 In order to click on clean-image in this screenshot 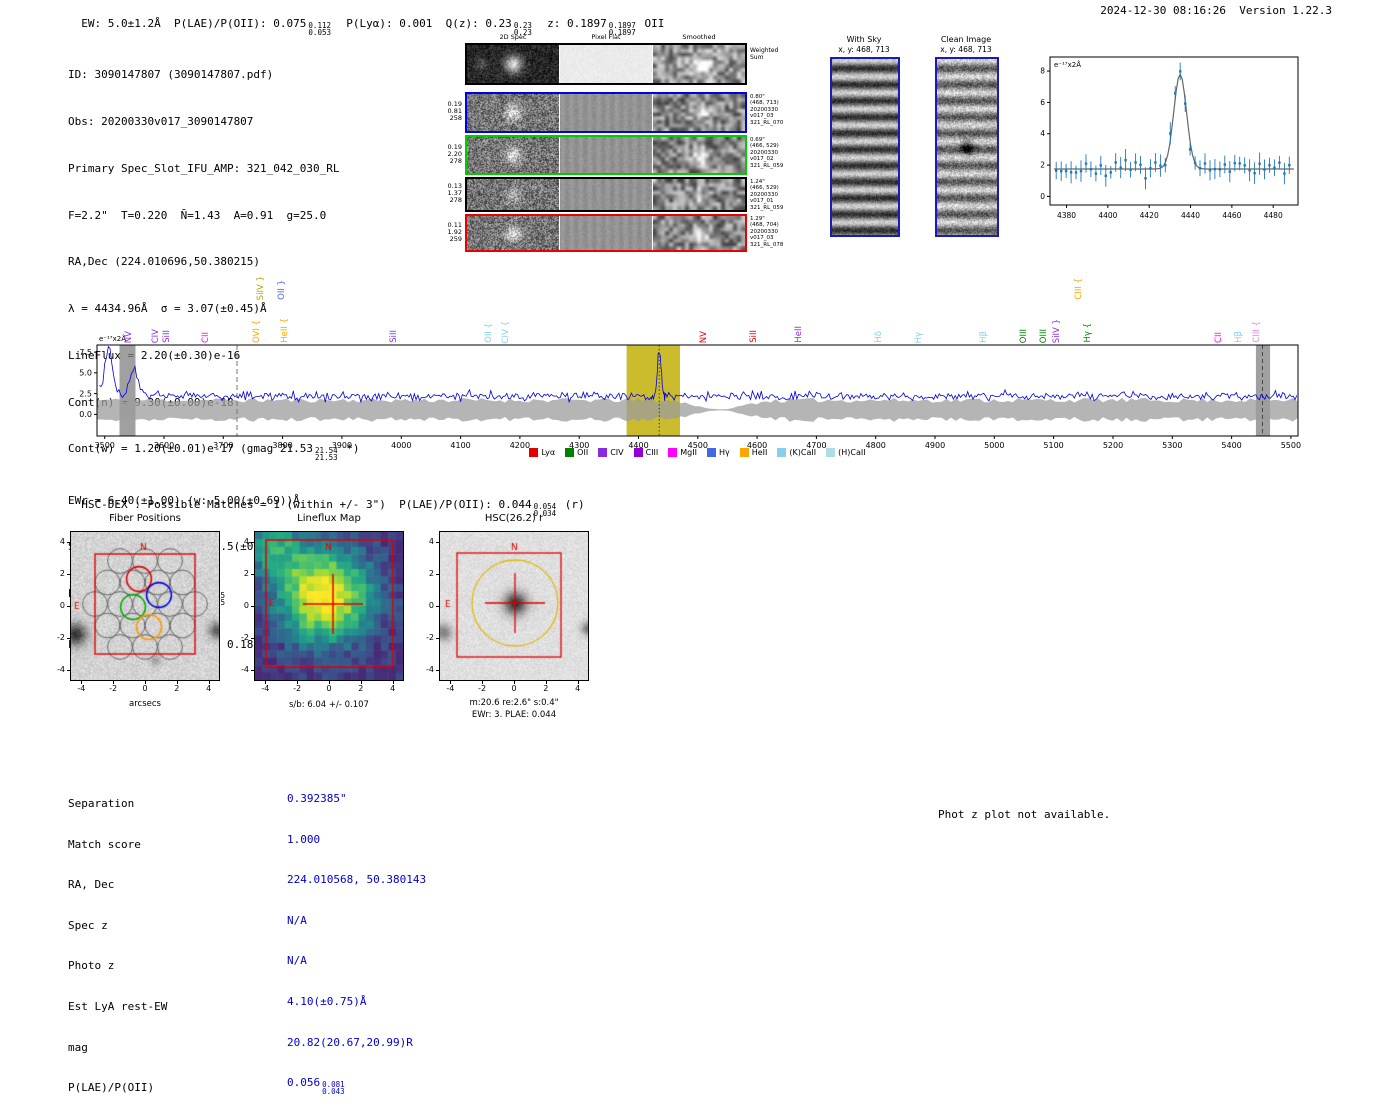, I will do `click(967, 147)`.